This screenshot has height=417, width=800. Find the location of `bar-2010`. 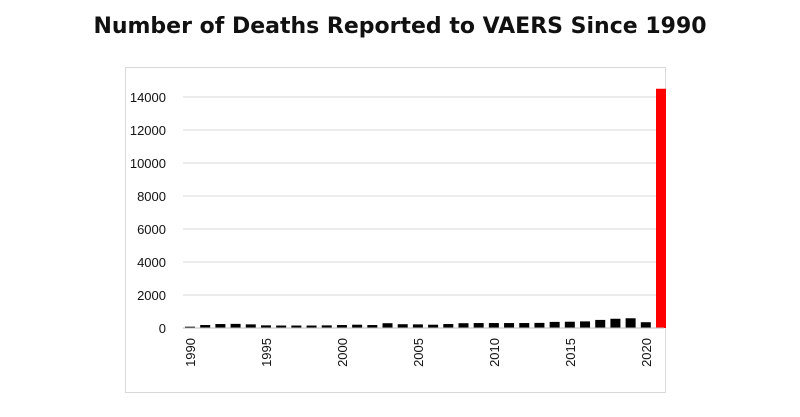

bar-2010 is located at coordinates (493, 325).